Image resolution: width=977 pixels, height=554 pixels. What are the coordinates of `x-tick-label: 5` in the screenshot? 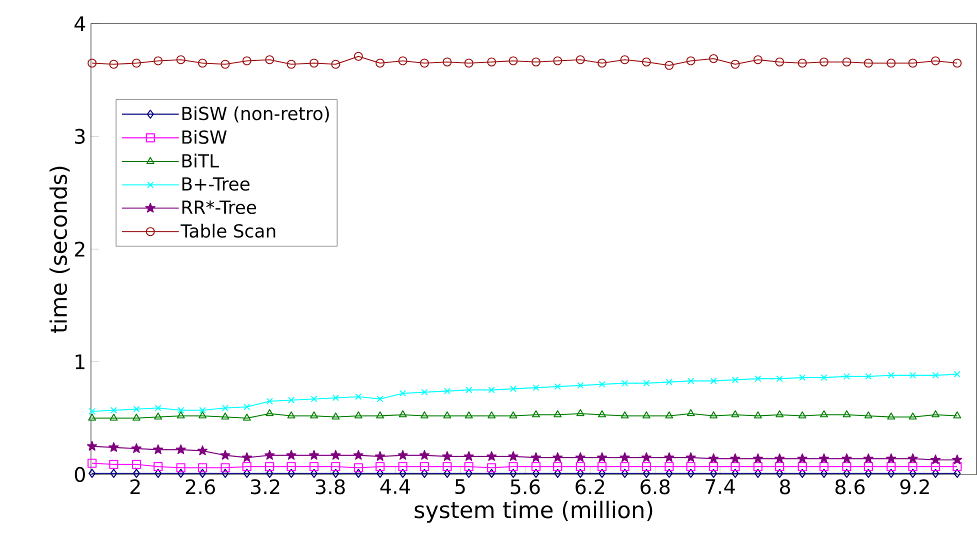 It's located at (460, 486).